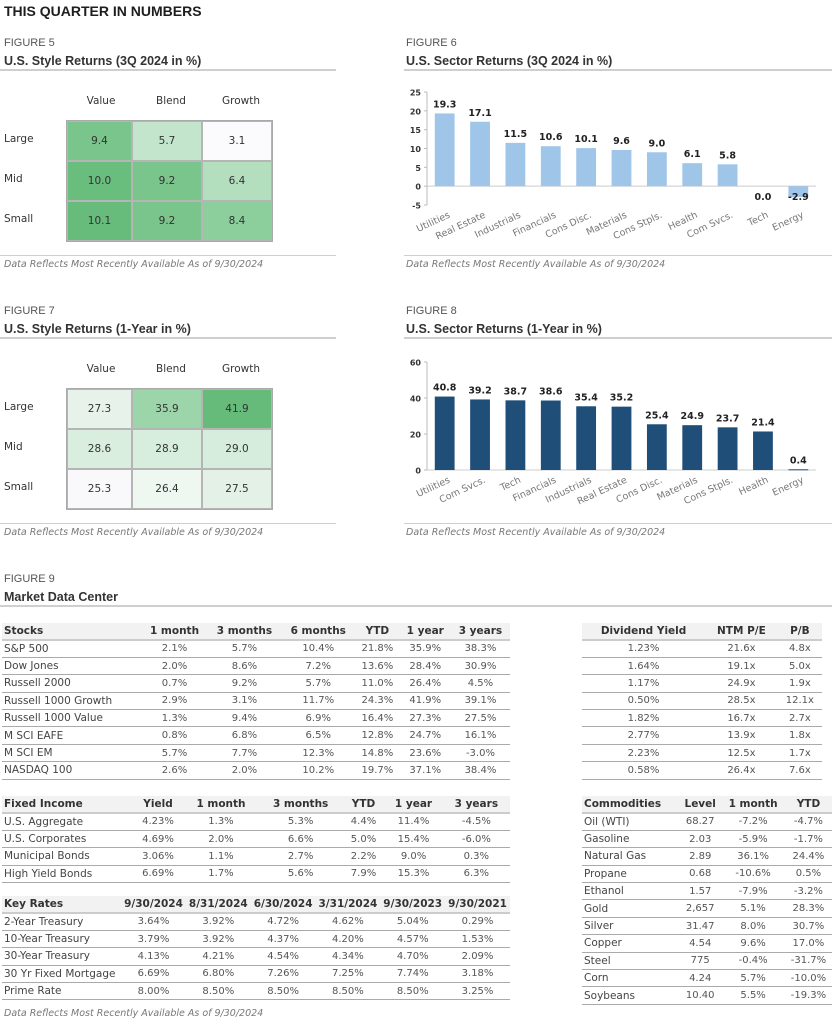  I want to click on table-cell: 4.62%, so click(348, 922).